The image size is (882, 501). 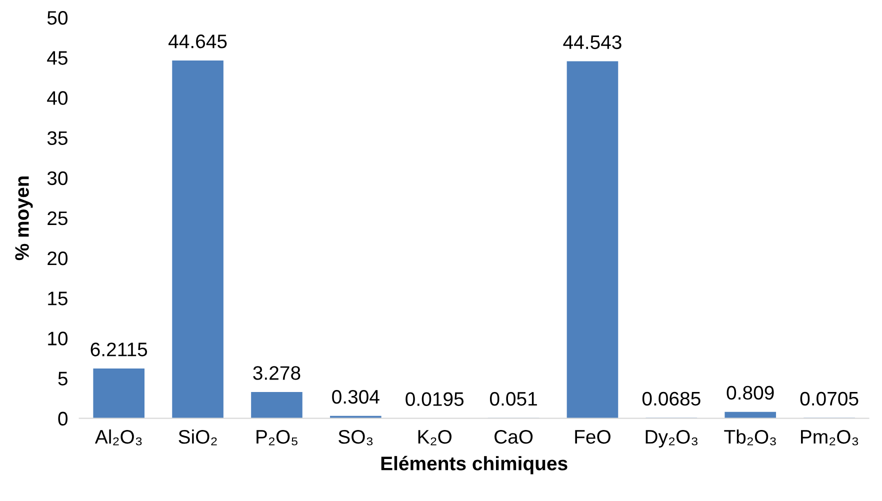 I want to click on data-label: 3.278, so click(x=276, y=373).